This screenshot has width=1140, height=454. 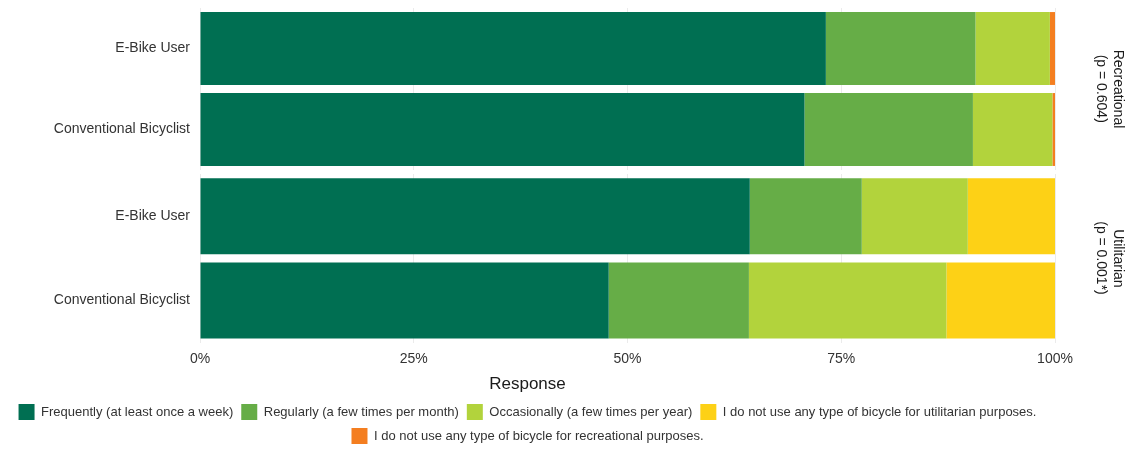 I want to click on x-tick-label: 75%, so click(x=841, y=358).